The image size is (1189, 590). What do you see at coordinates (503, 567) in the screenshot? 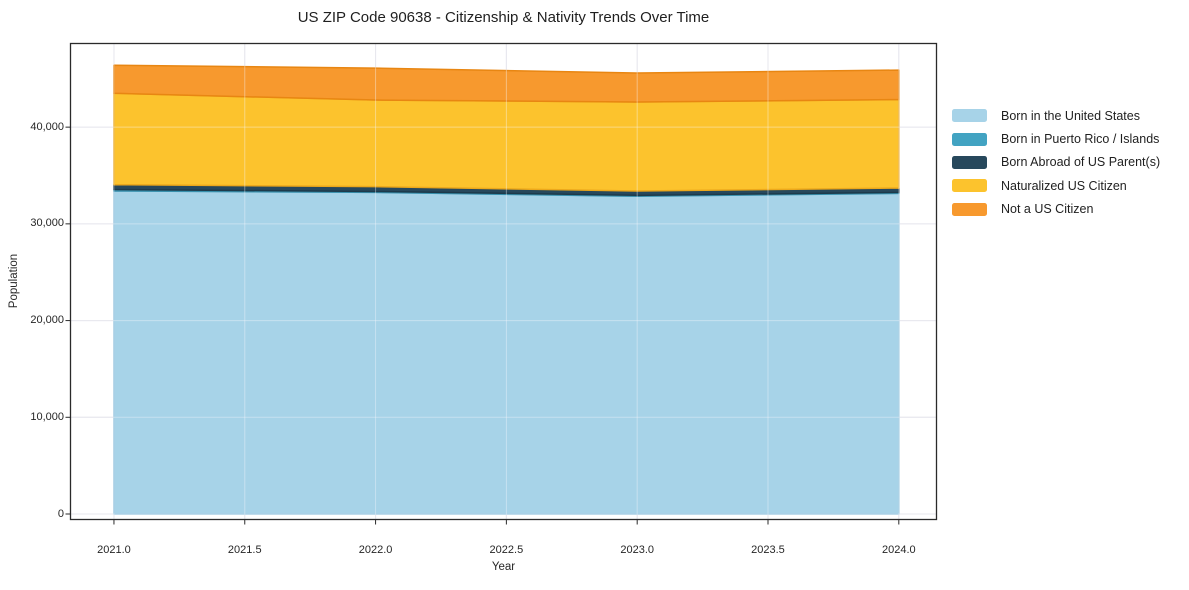
I see `x-axis-label: Year` at bounding box center [503, 567].